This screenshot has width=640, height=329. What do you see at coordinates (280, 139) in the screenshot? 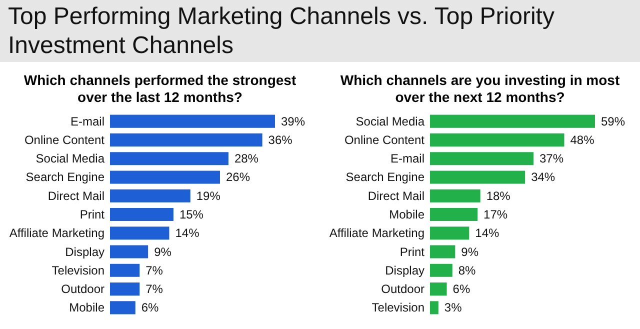
I see `data-label: 36%` at bounding box center [280, 139].